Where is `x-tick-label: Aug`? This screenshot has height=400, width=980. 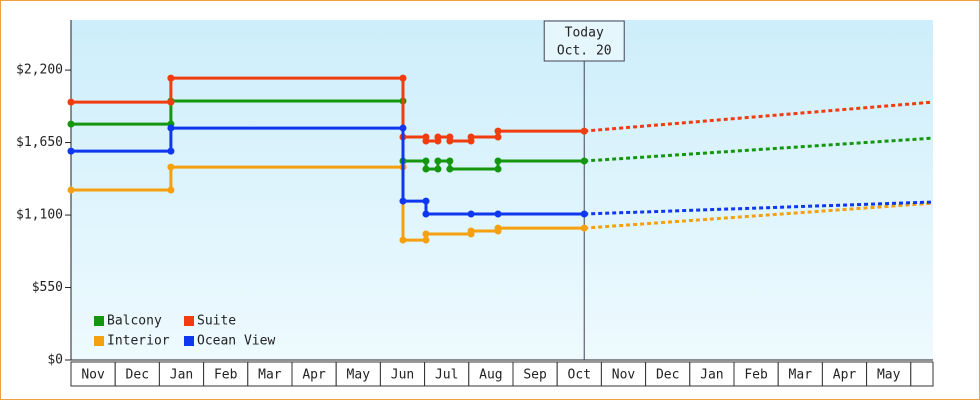
x-tick-label: Aug is located at coordinates (490, 375).